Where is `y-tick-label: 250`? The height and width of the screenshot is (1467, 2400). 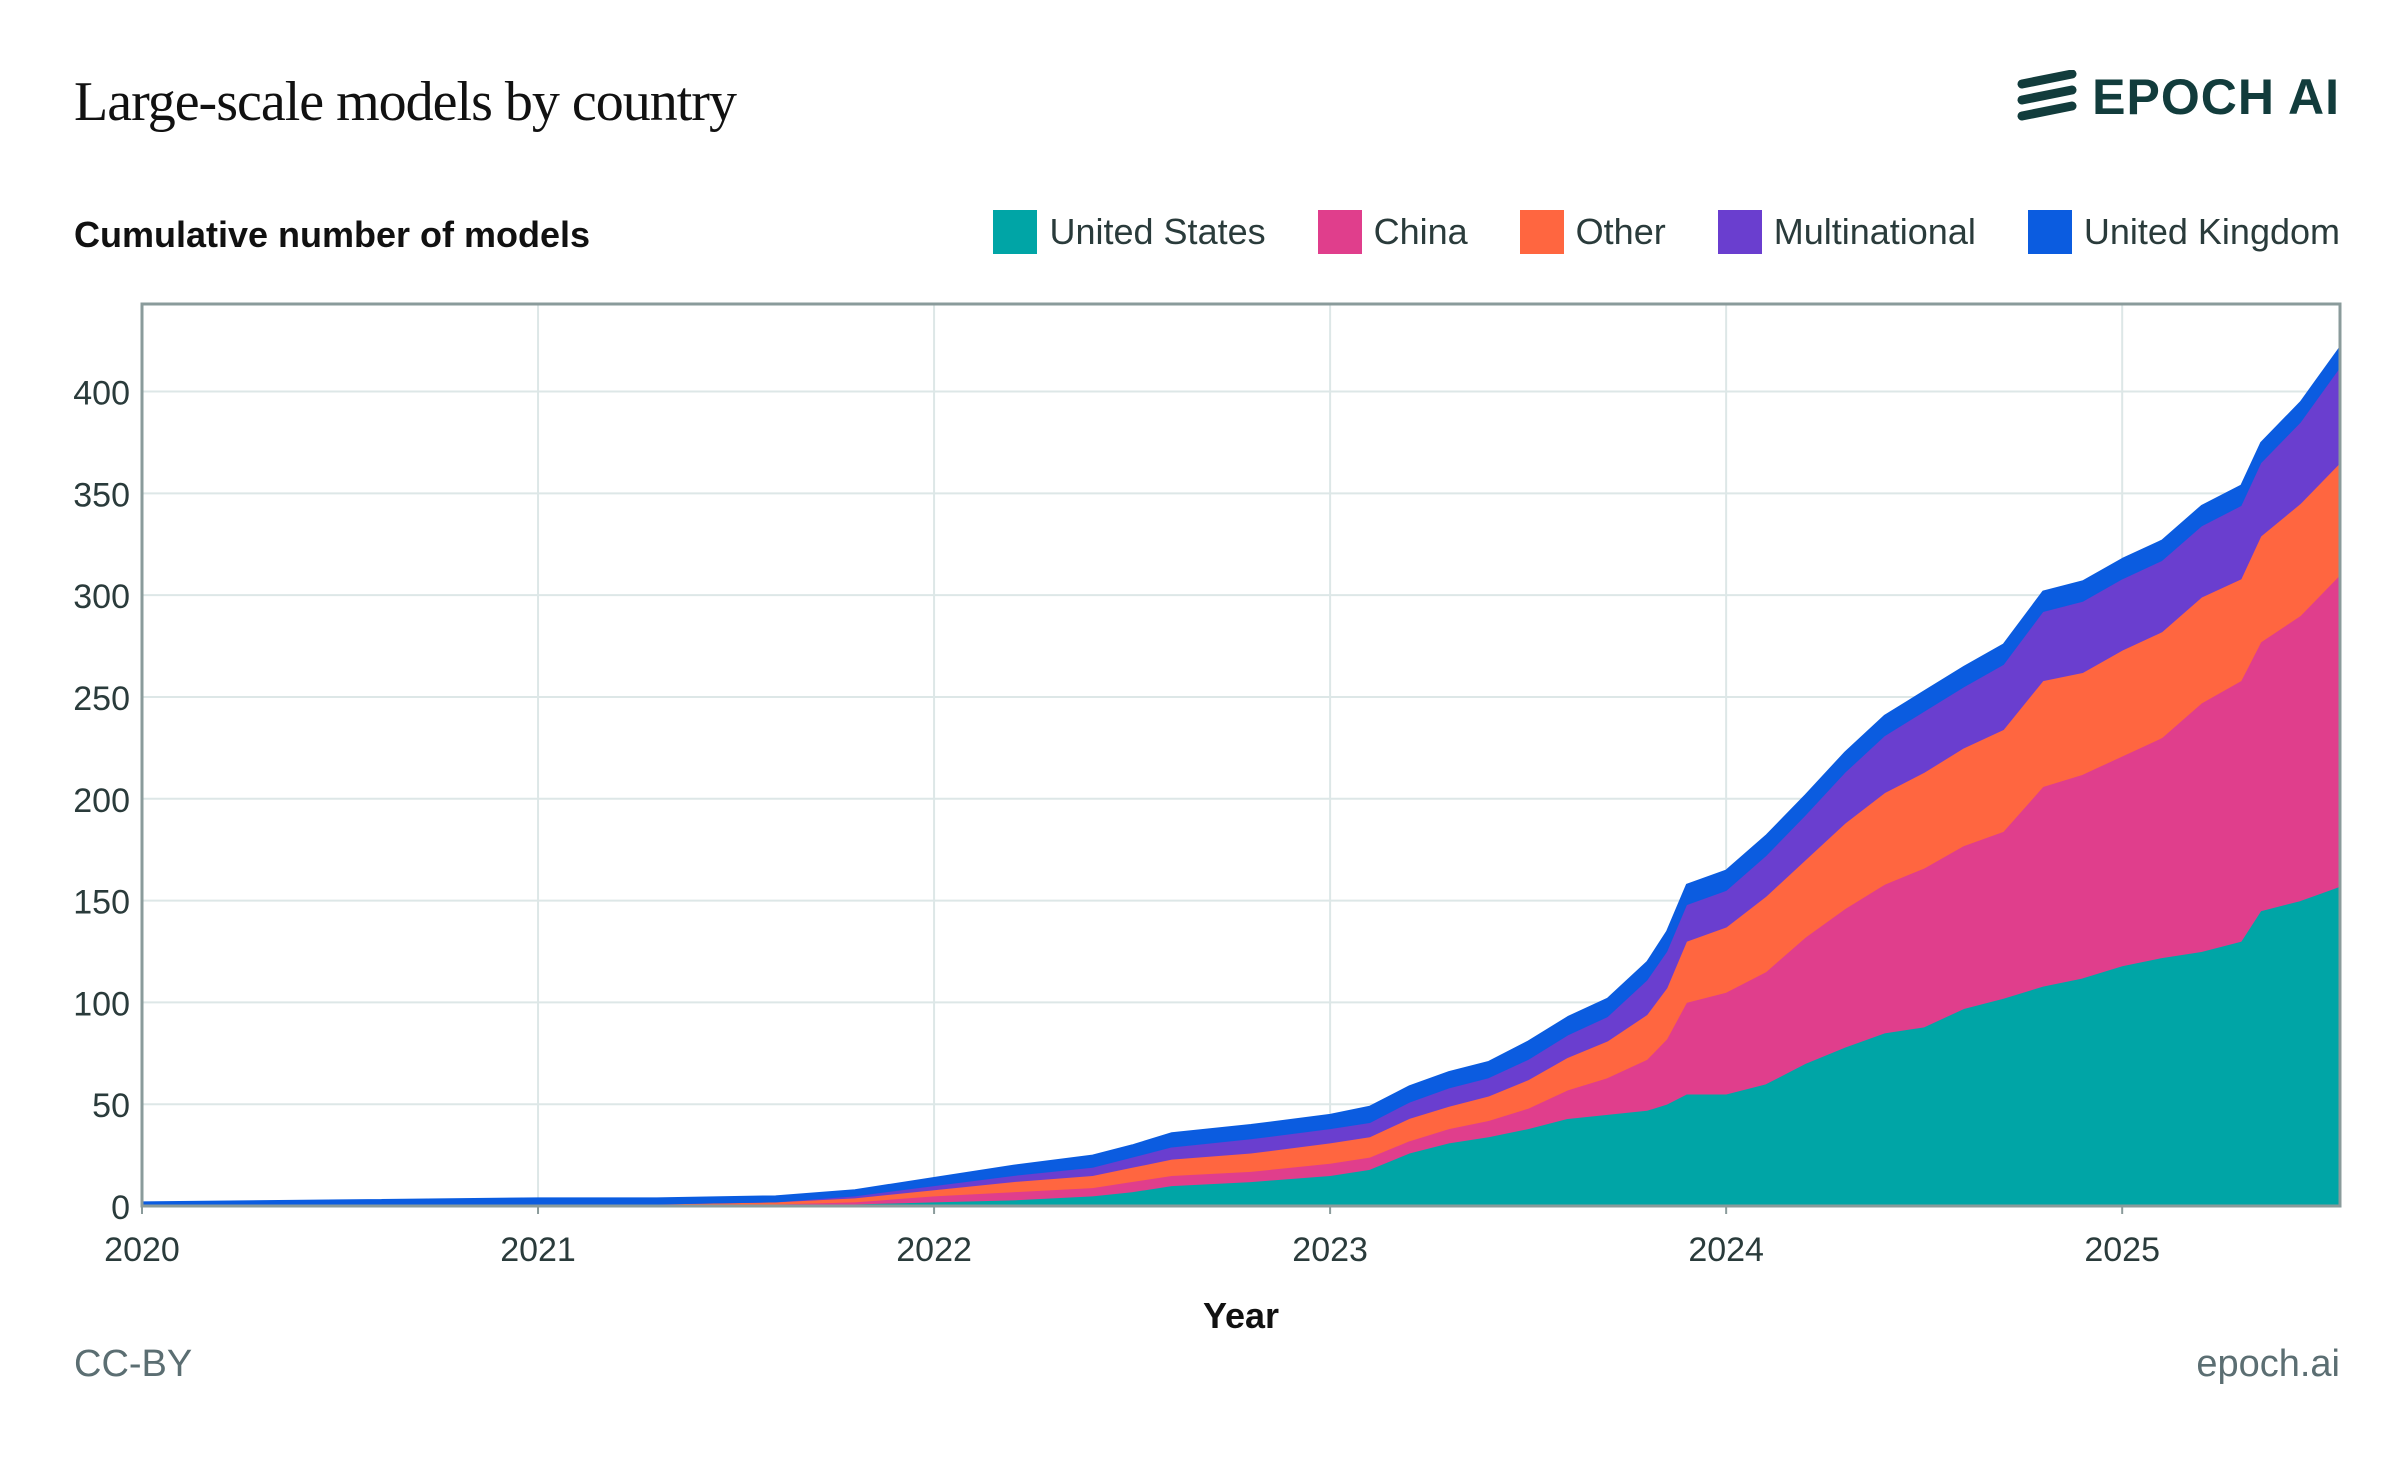
y-tick-label: 250 is located at coordinates (101, 699).